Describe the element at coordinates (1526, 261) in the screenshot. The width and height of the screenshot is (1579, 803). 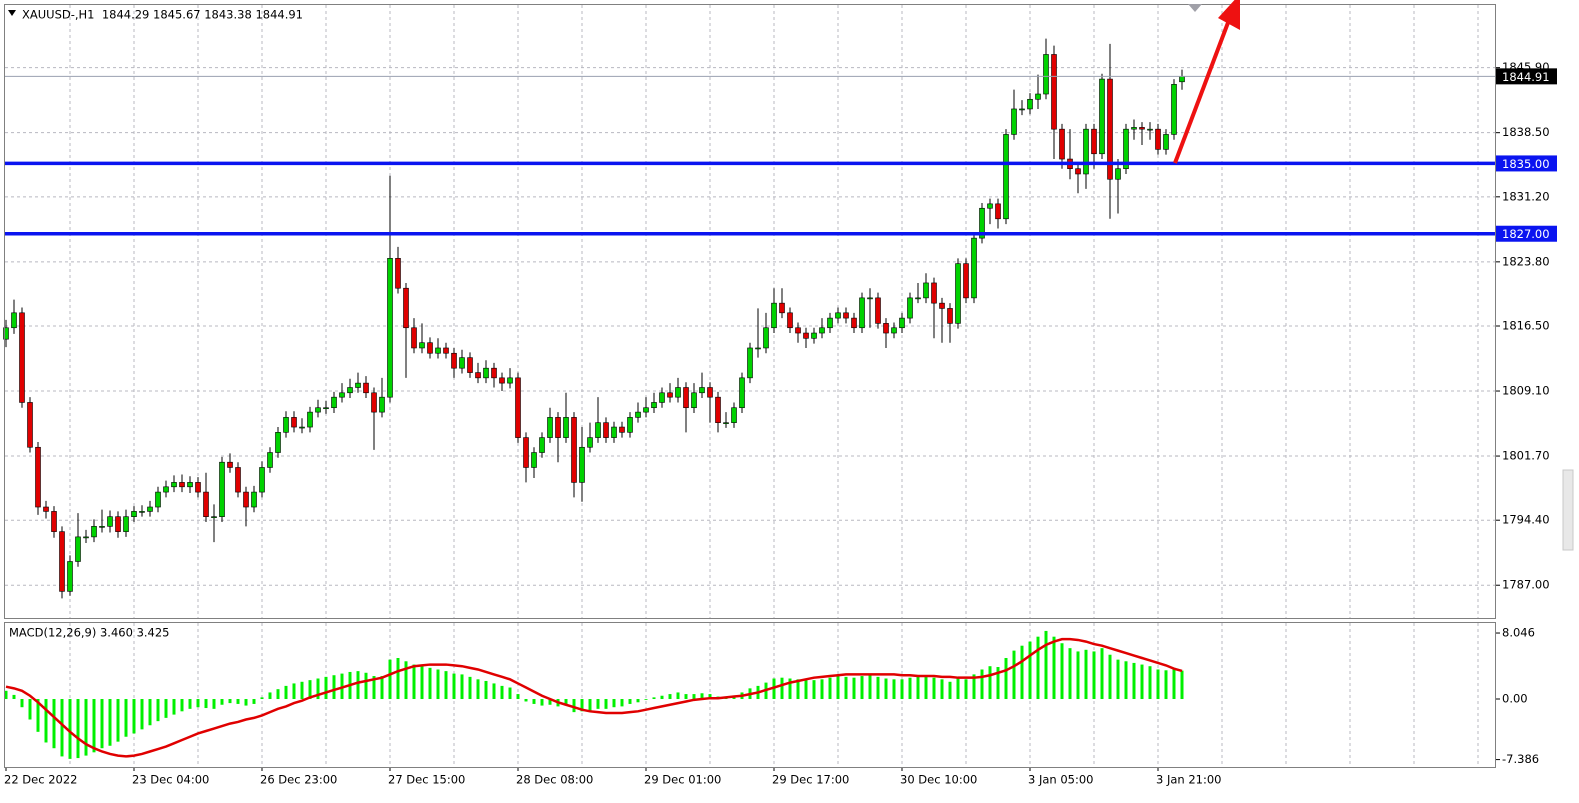
I see `y-tick-label: 1823.80` at that location.